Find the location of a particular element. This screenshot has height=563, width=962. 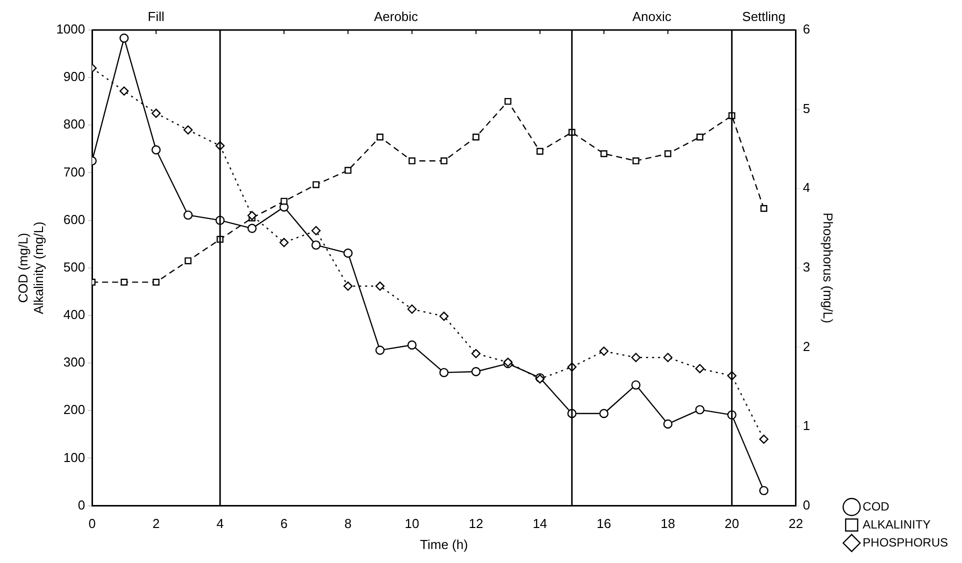

x-tick-label: 12 is located at coordinates (476, 524).